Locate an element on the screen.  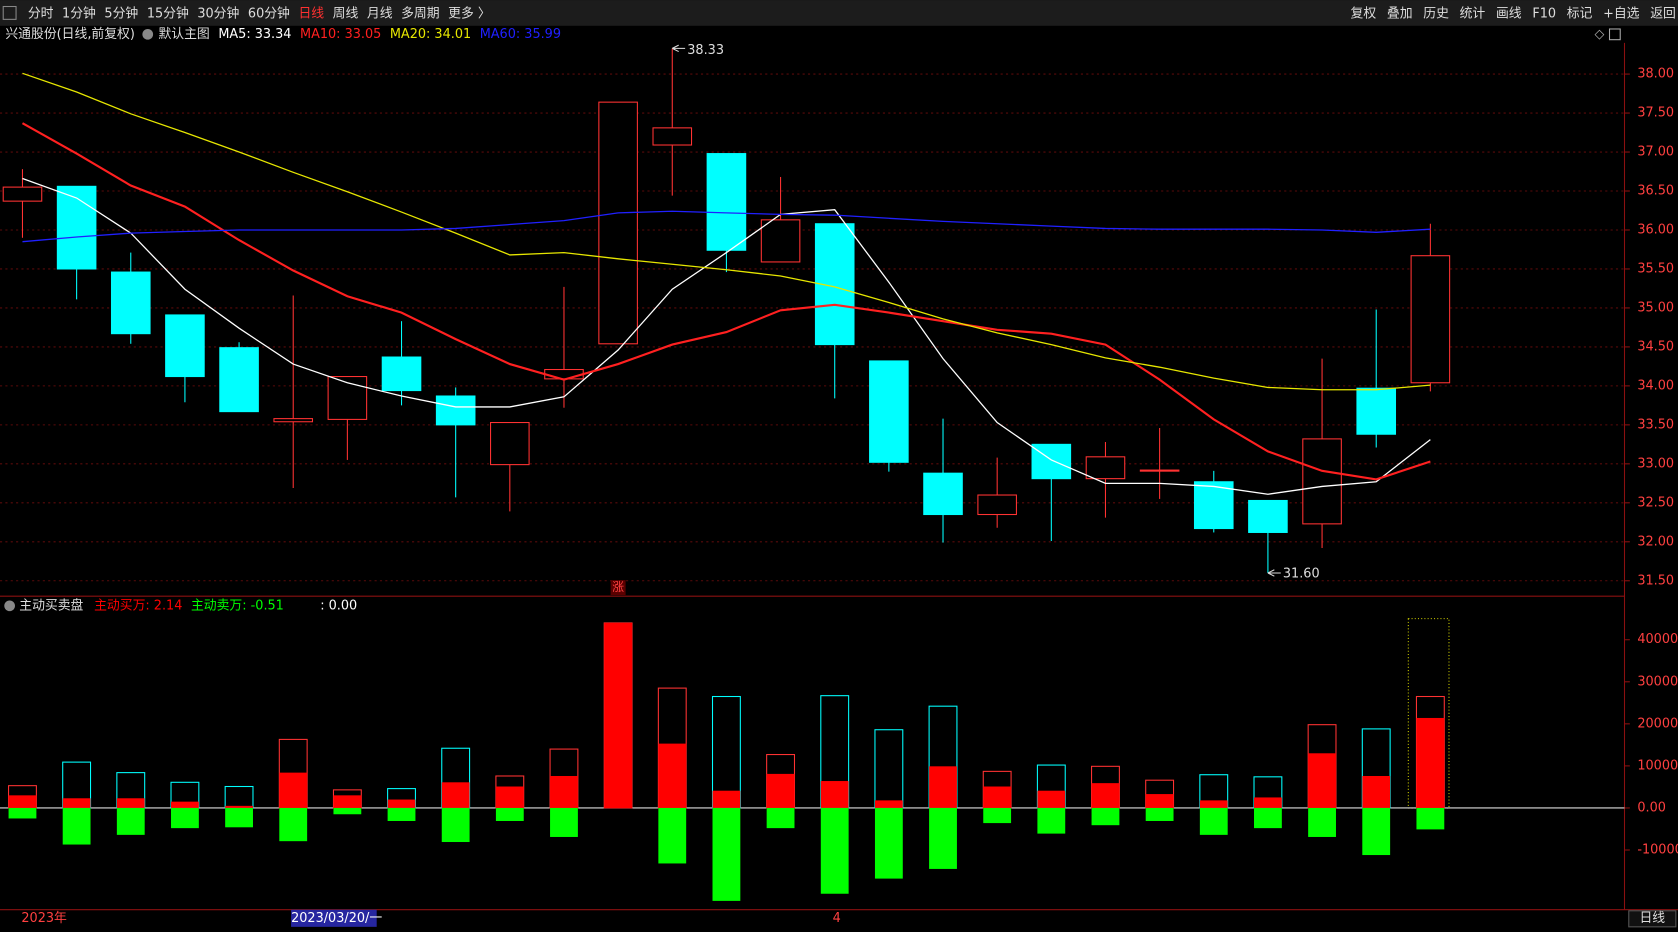
max-arrow is located at coordinates (679, 48).